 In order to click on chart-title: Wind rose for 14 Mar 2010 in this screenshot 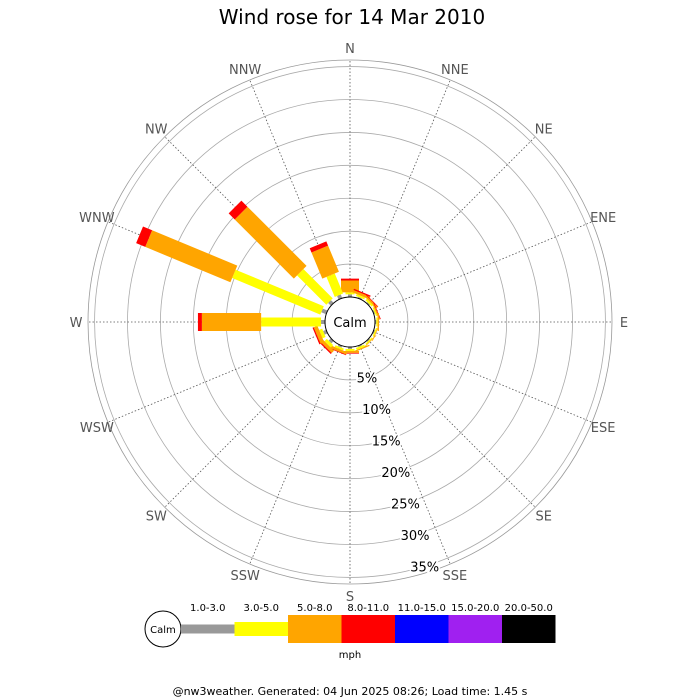, I will do `click(352, 17)`.